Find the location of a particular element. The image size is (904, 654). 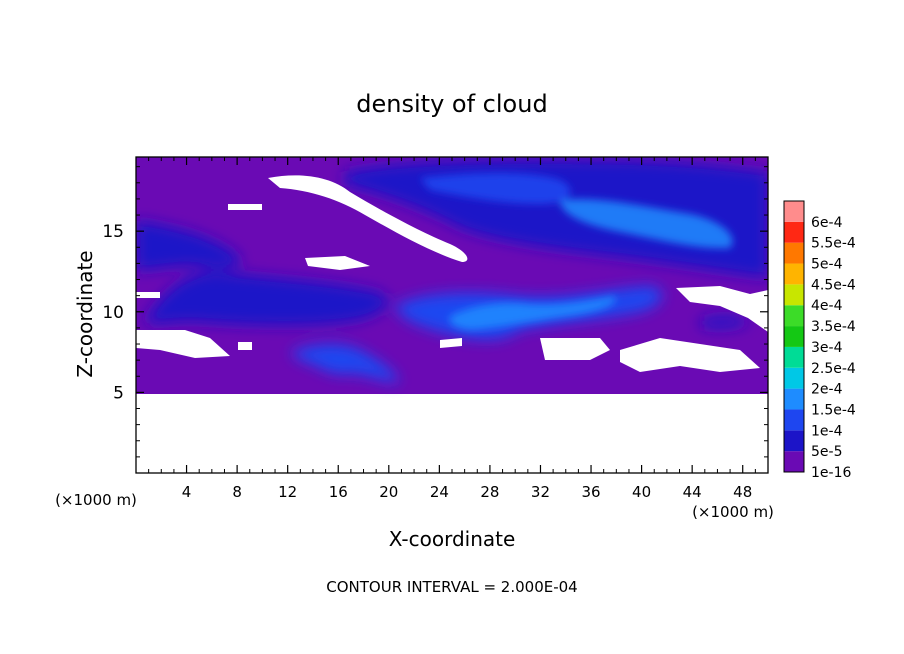

cloud-core-central is located at coordinates (532, 313).